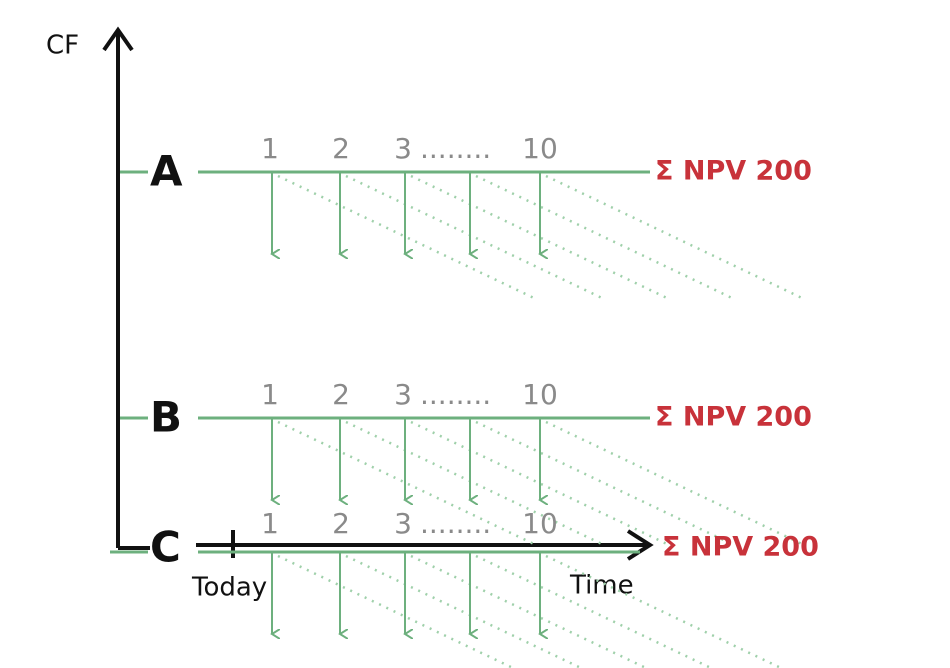 This screenshot has height=668, width=950. I want to click on row-label: A, so click(166, 171).